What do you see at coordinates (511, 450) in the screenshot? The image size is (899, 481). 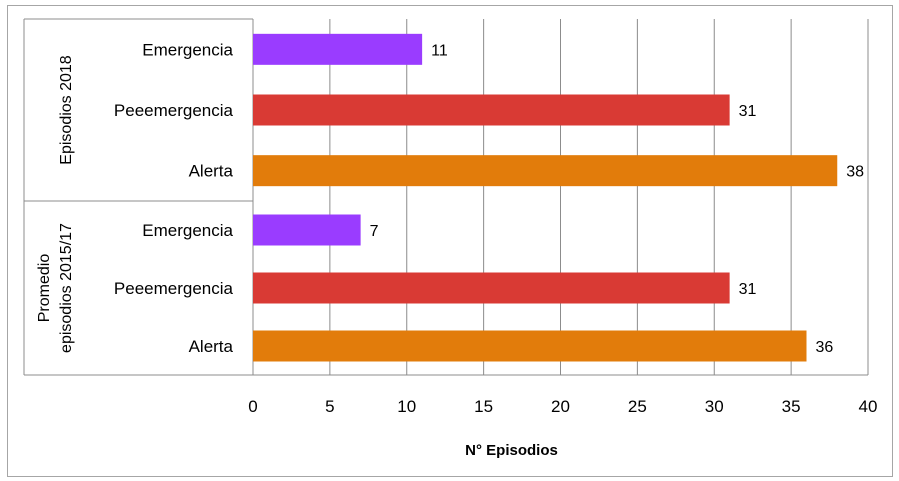 I see `x-axis-title: N° Episodios` at bounding box center [511, 450].